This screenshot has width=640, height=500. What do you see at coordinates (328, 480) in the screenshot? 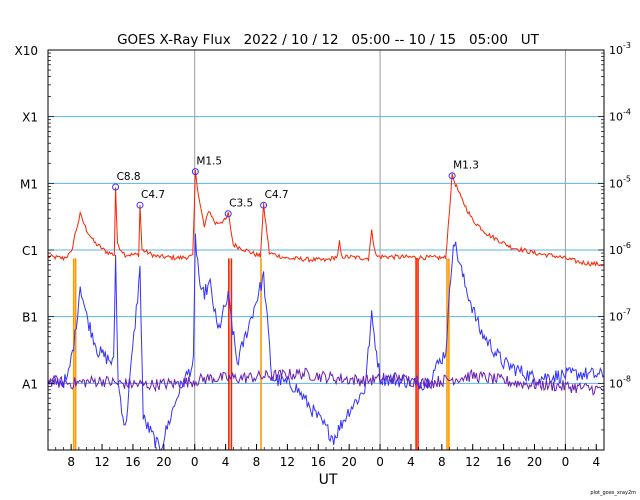
I see `x-axis-label: UT` at bounding box center [328, 480].